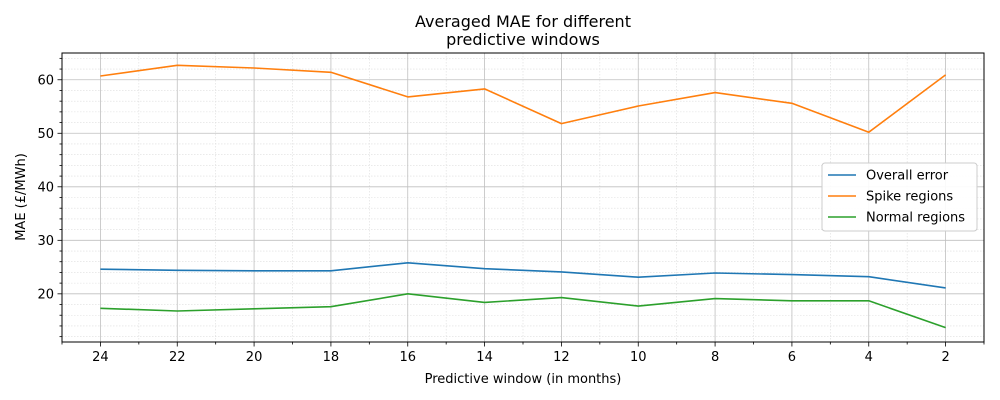 This screenshot has height=400, width=1000. I want to click on legend-label: Normal regions, so click(915, 218).